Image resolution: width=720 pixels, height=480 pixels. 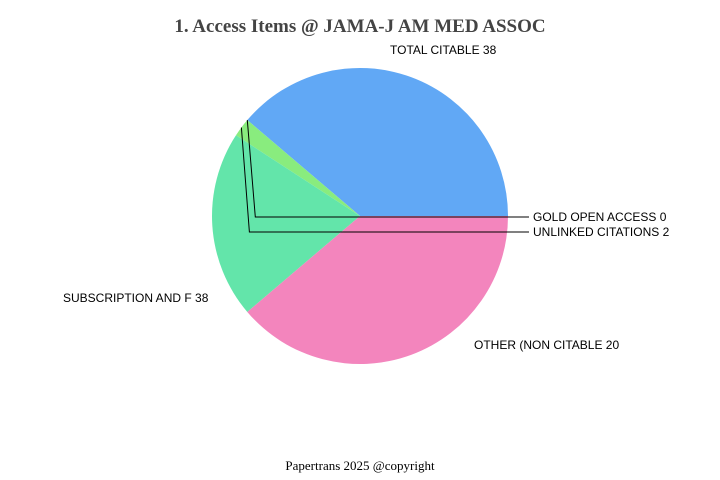 What do you see at coordinates (601, 232) in the screenshot?
I see `slice-label: UNLINKED CITATIONS 2` at bounding box center [601, 232].